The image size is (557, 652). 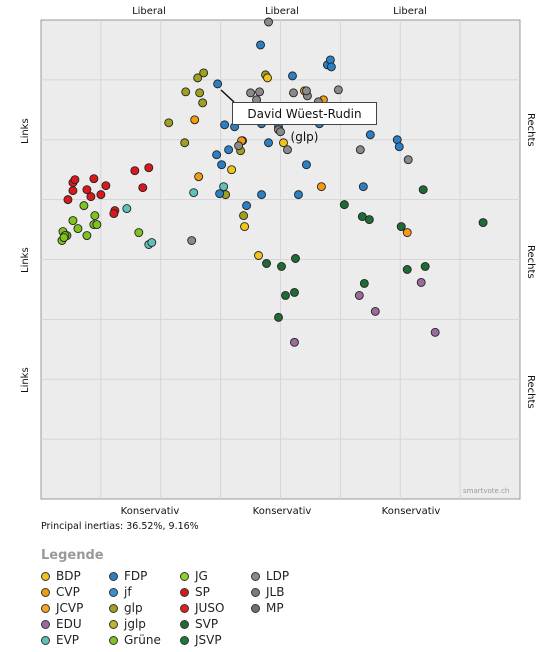 I want to click on legend-item: JCVP, so click(x=62, y=608).